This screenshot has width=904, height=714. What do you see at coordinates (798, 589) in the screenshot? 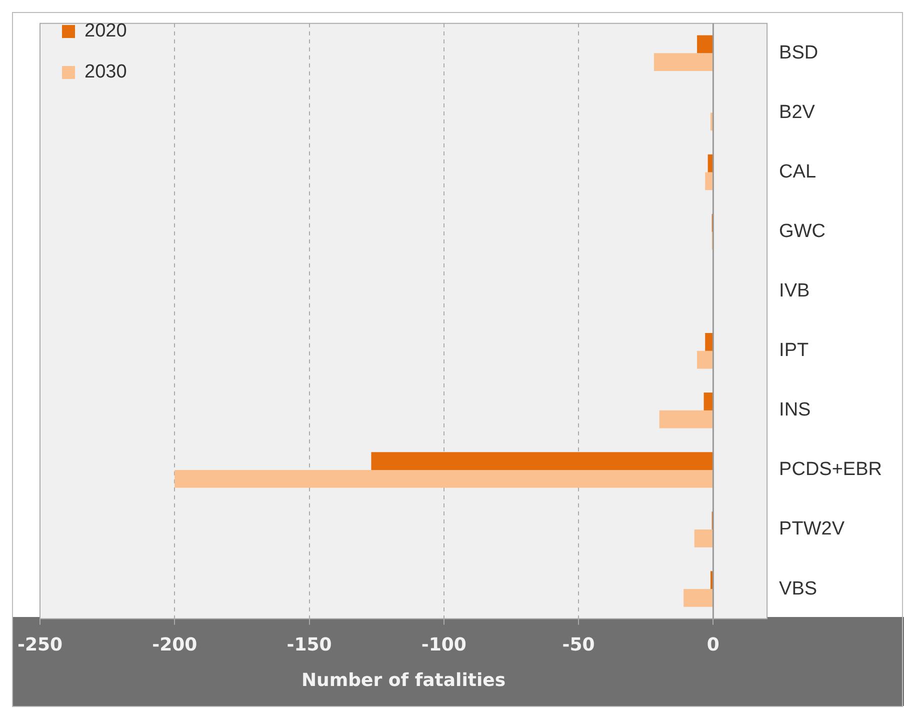
I see `y-tick-label: VBS` at bounding box center [798, 589].